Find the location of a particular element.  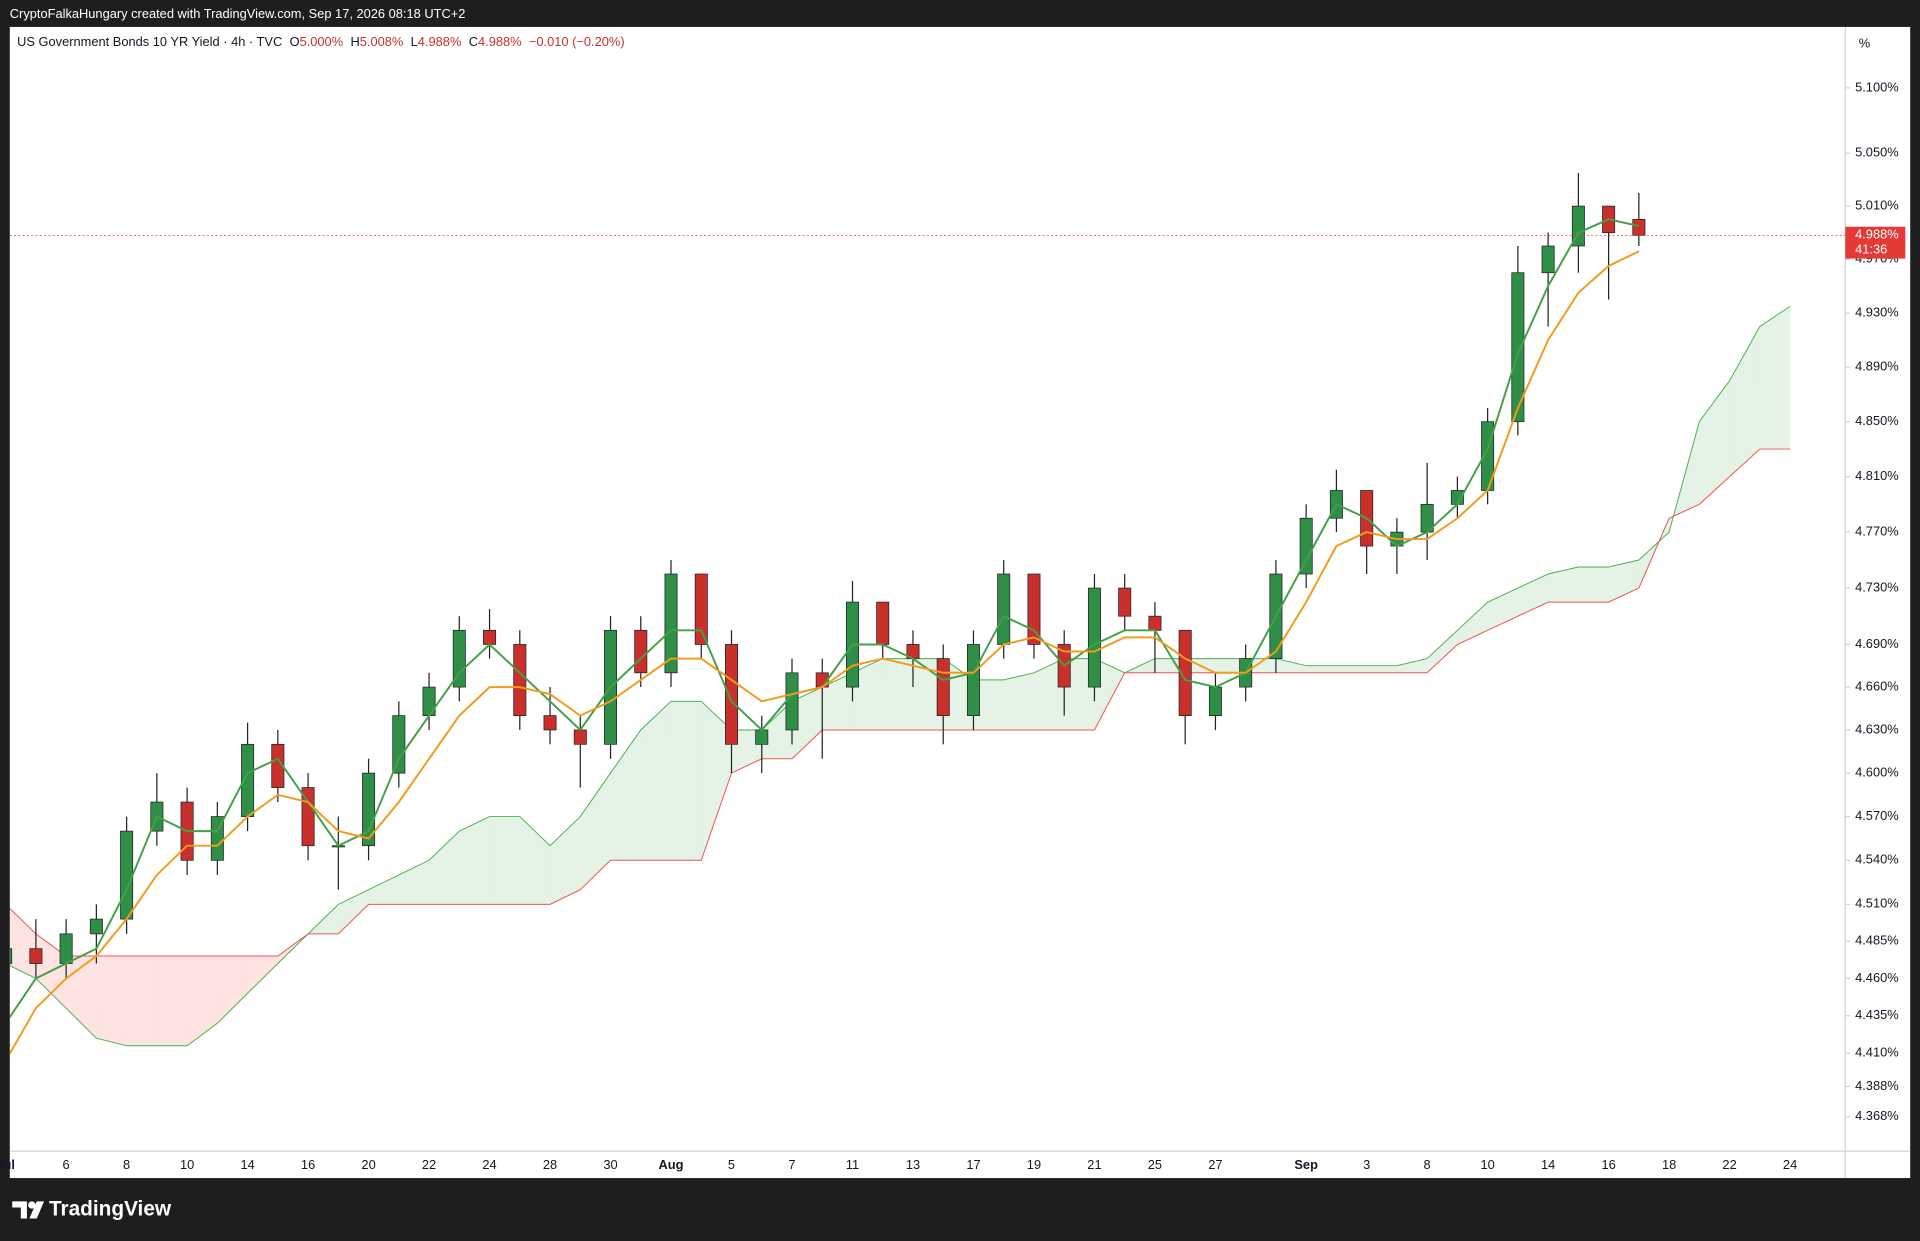

x-tick-label: 24 is located at coordinates (489, 1164).